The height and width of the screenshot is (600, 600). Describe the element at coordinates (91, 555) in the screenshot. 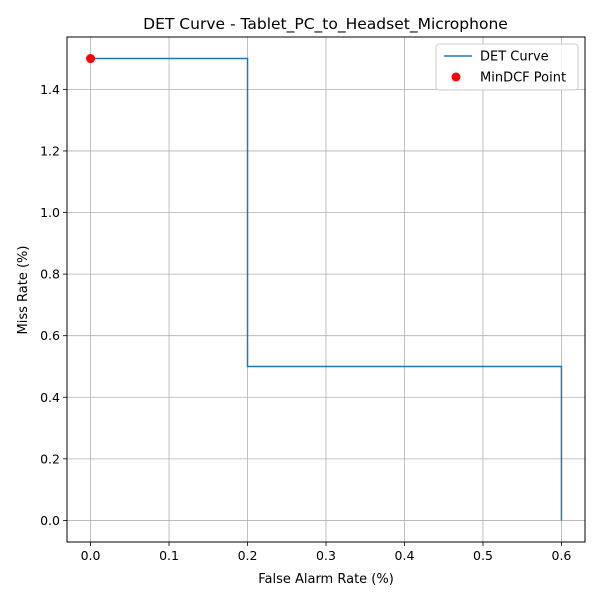

I see `x-tick-label: 0.0` at that location.